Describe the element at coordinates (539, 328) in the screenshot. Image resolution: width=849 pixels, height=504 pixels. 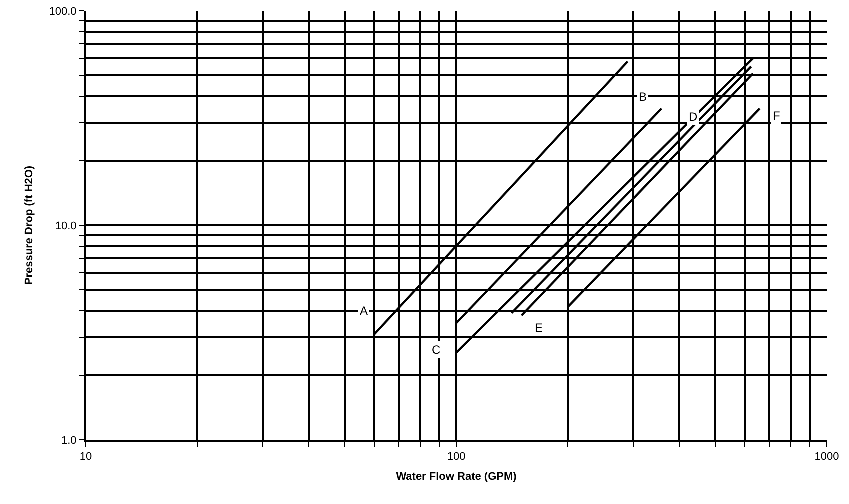
I see `series-label: E` at that location.